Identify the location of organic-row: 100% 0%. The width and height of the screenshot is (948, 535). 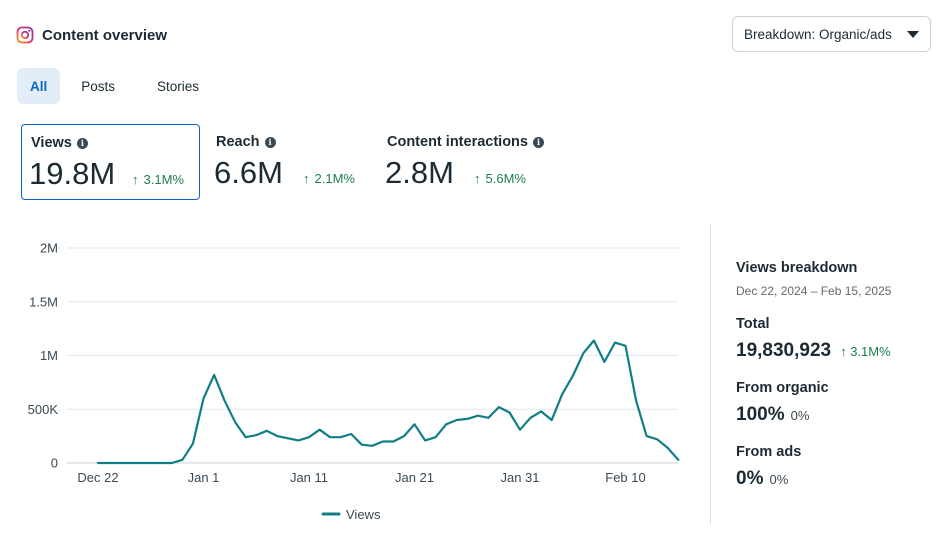
(772, 415).